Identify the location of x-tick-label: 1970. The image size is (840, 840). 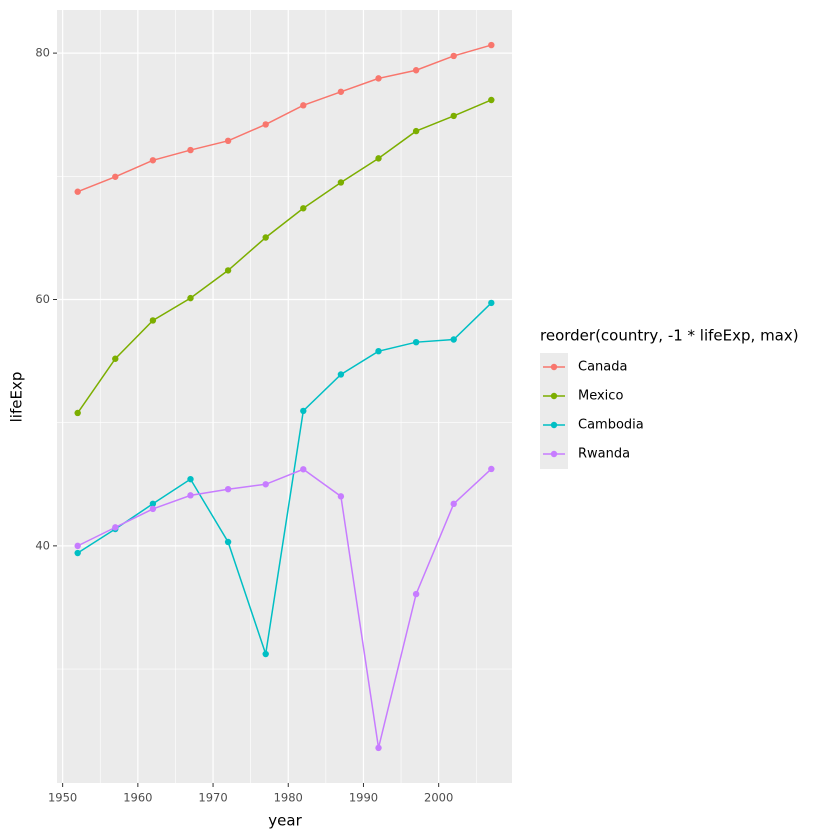
(212, 798).